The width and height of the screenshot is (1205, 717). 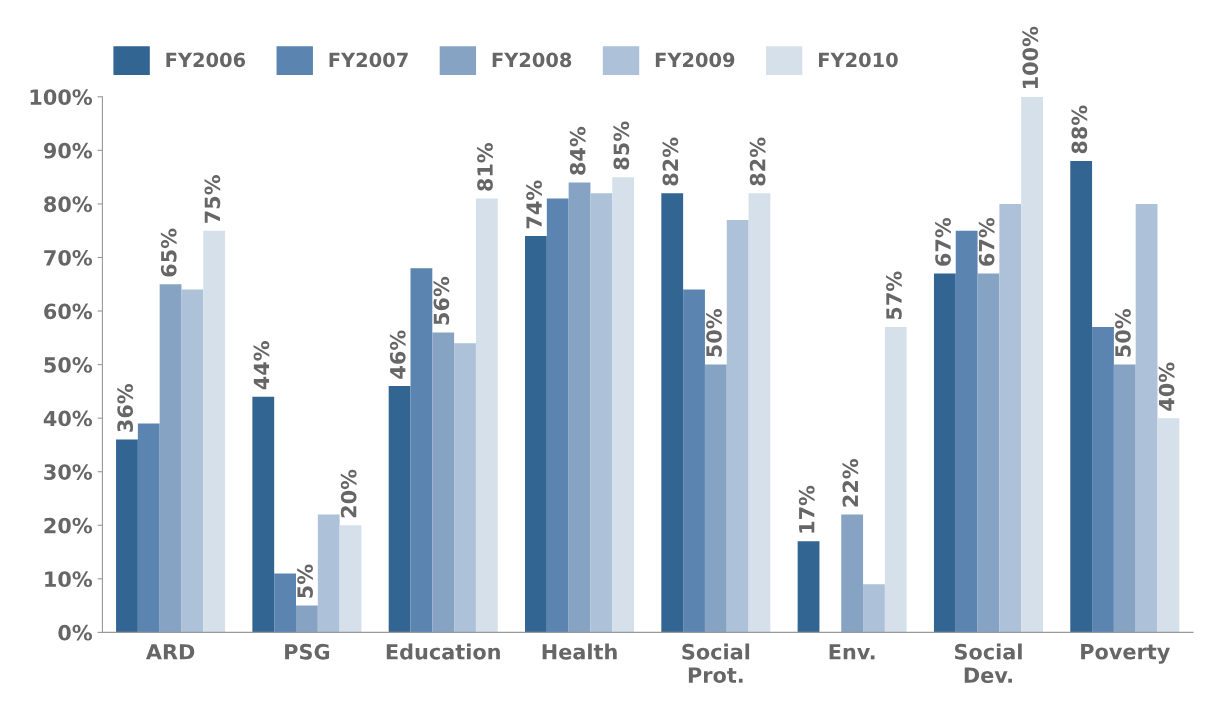 I want to click on x-tick-label: Env., so click(x=852, y=652).